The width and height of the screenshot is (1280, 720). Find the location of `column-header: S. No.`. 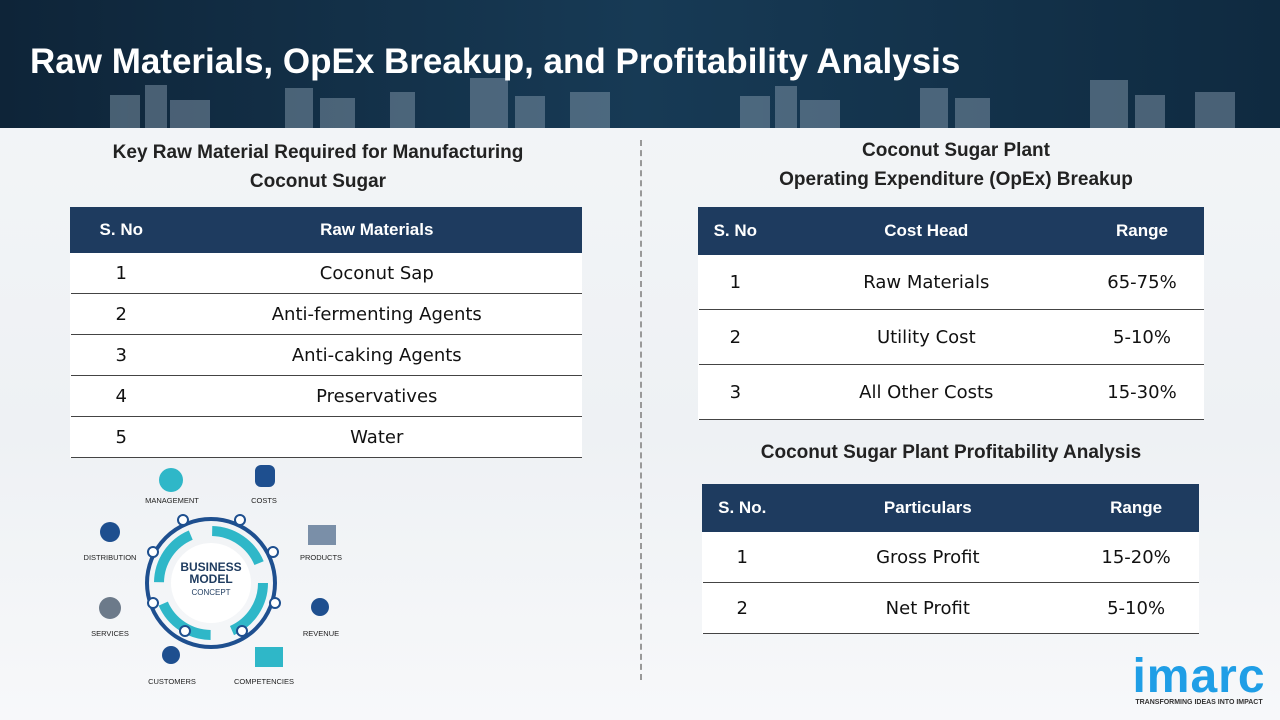

column-header: S. No. is located at coordinates (742, 508).